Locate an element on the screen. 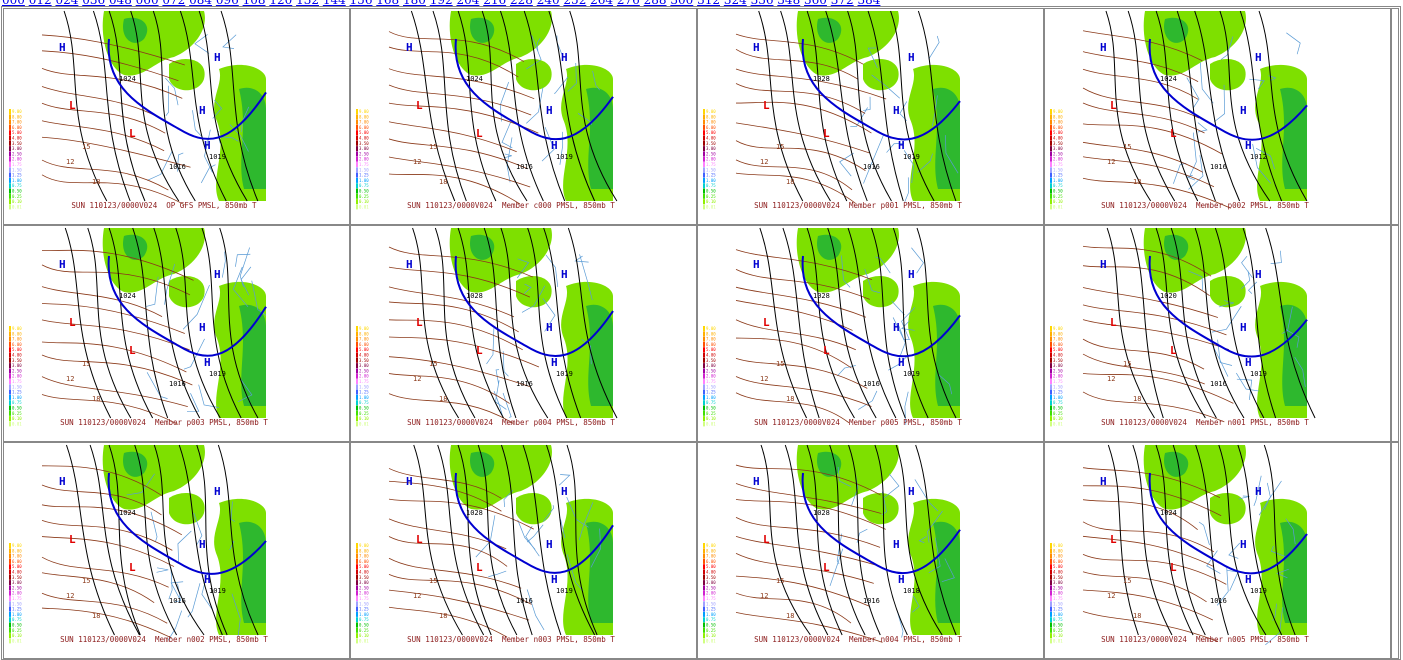  hour-link: 300 is located at coordinates (682, 3).